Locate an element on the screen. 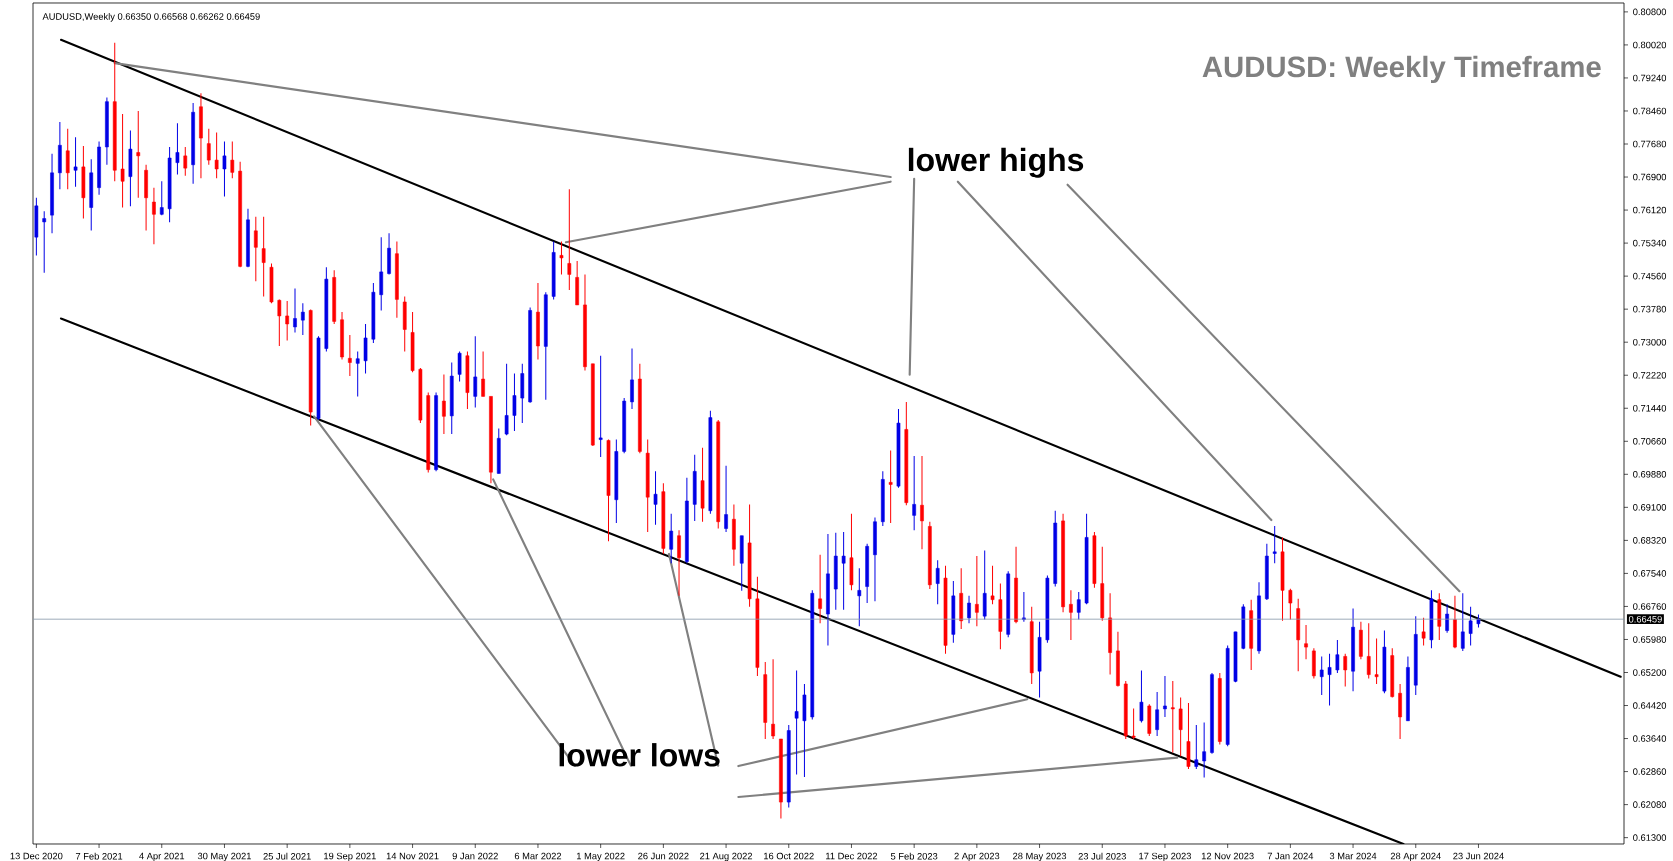  x-tick-label: 23 Jun 2024 is located at coordinates (1478, 856).